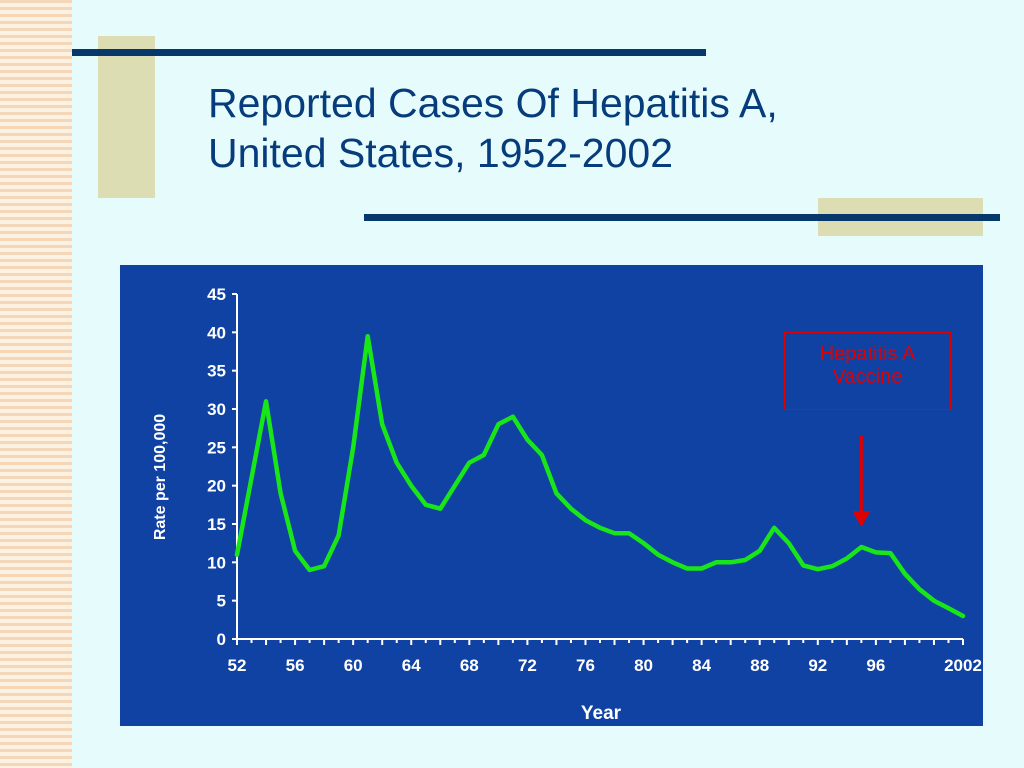 Image resolution: width=1024 pixels, height=768 pixels. What do you see at coordinates (126, 117) in the screenshot?
I see `tan-accent-block-top` at bounding box center [126, 117].